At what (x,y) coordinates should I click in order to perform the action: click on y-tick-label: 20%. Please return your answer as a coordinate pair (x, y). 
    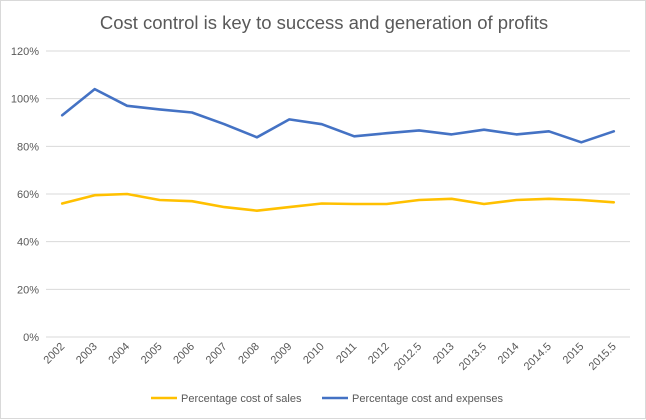
    Looking at the image, I should click on (28, 290).